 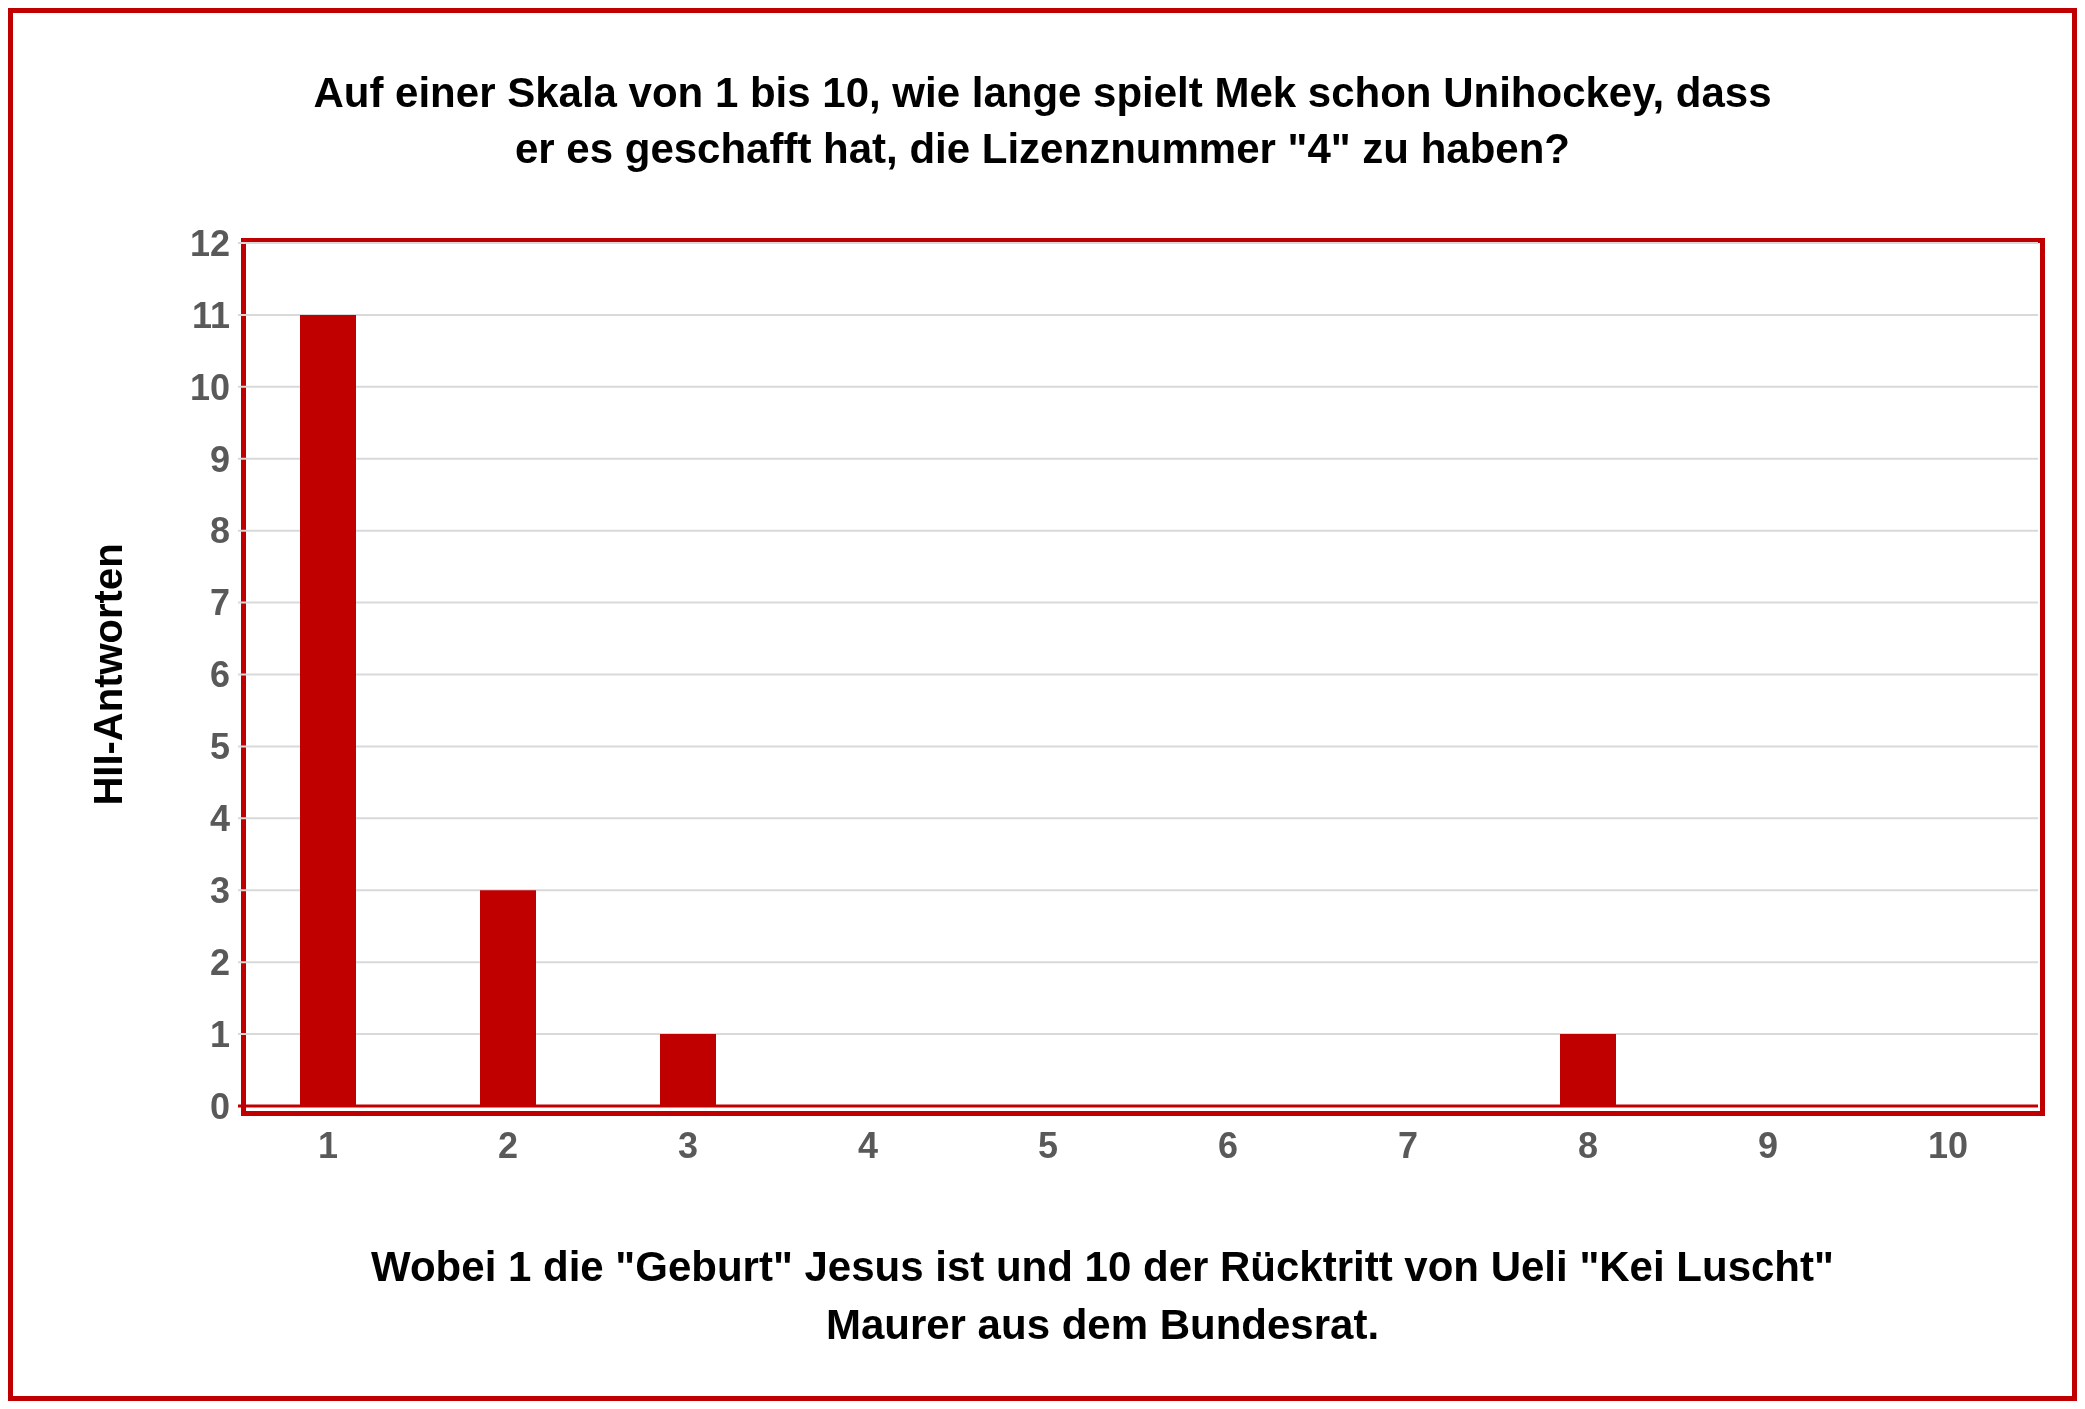 What do you see at coordinates (1228, 1145) in the screenshot?
I see `x-tick-label: 6` at bounding box center [1228, 1145].